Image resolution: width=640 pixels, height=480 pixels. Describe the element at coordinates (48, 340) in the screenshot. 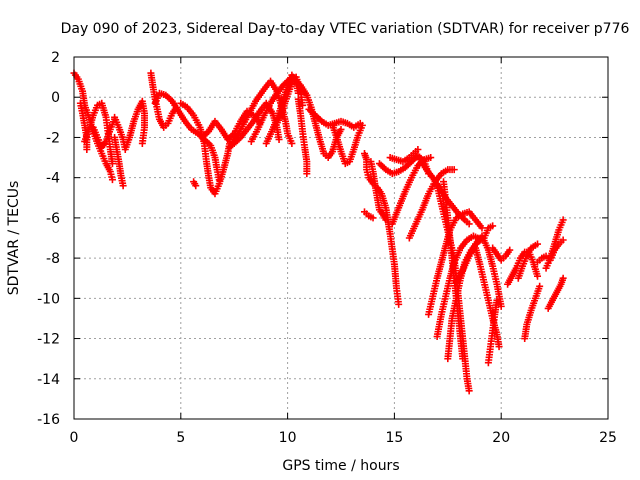

I see `y-tick-label: -12` at that location.